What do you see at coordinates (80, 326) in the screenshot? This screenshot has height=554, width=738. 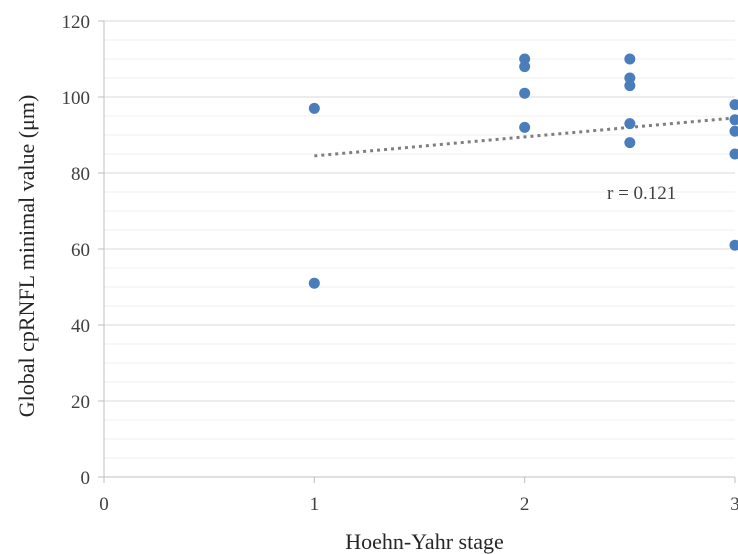 I see `y-tick-label: 40` at bounding box center [80, 326].